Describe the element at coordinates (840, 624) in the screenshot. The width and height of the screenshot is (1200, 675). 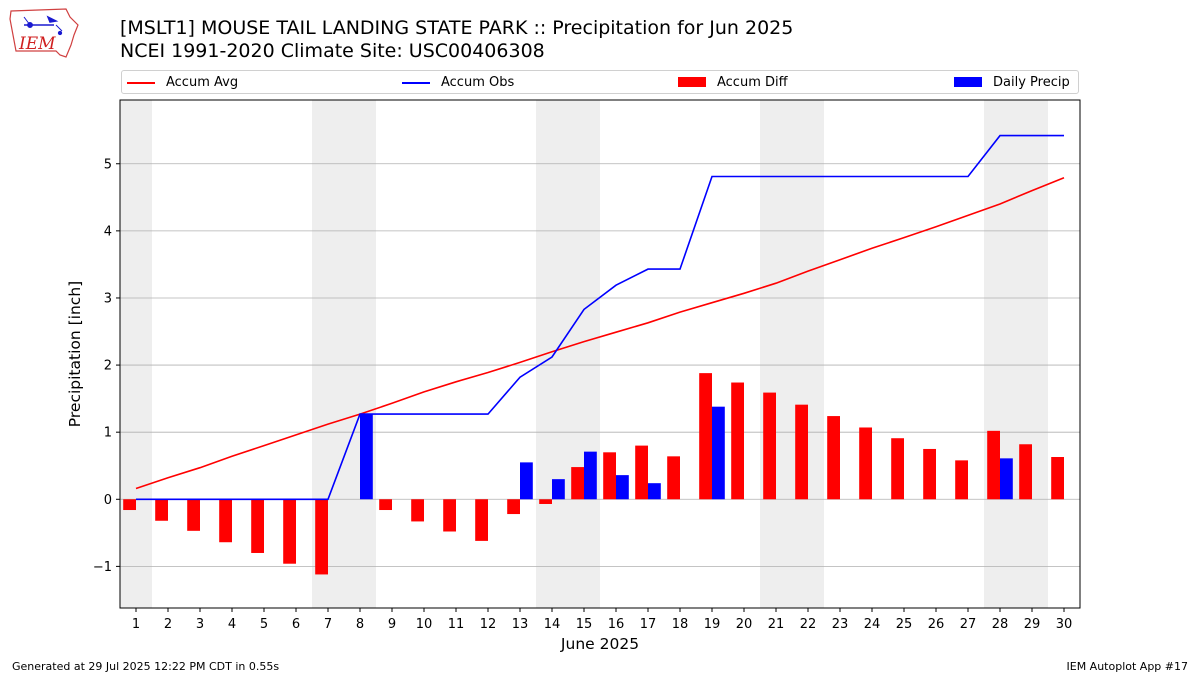
I see `x-tick-label: 23` at that location.